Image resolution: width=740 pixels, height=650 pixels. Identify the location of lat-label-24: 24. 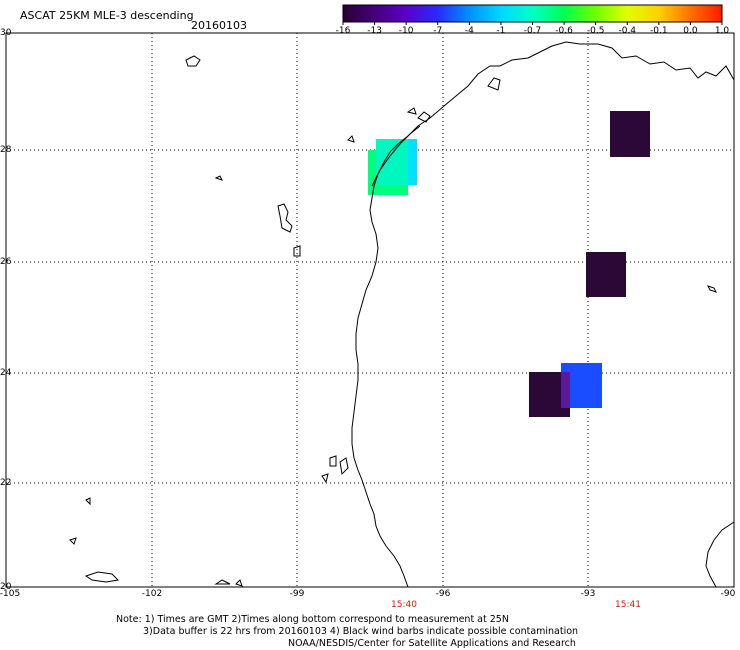
(6, 373).